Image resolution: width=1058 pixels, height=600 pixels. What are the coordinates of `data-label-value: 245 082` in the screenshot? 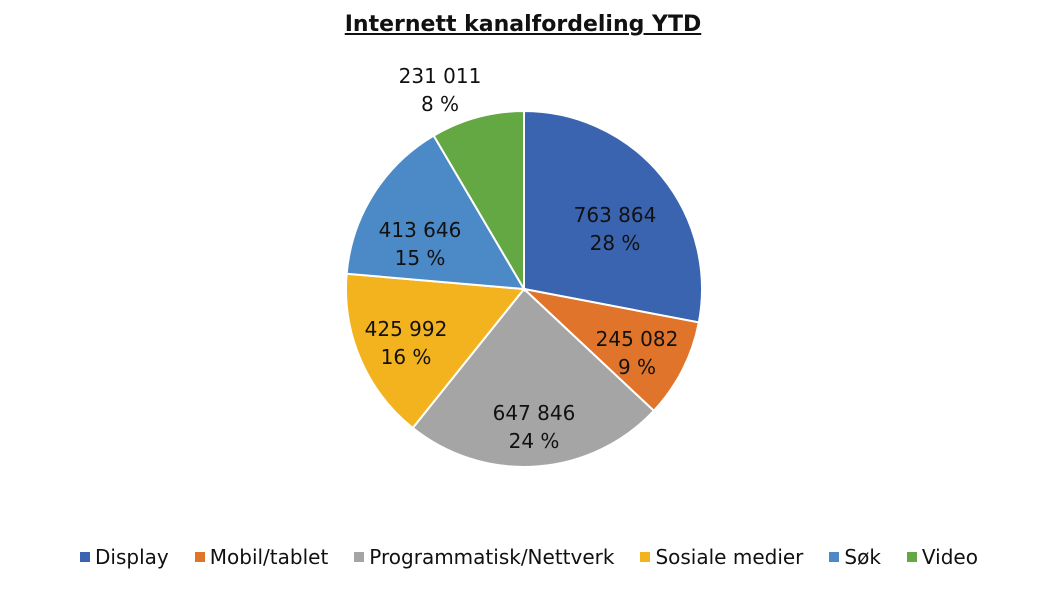 It's located at (637, 339).